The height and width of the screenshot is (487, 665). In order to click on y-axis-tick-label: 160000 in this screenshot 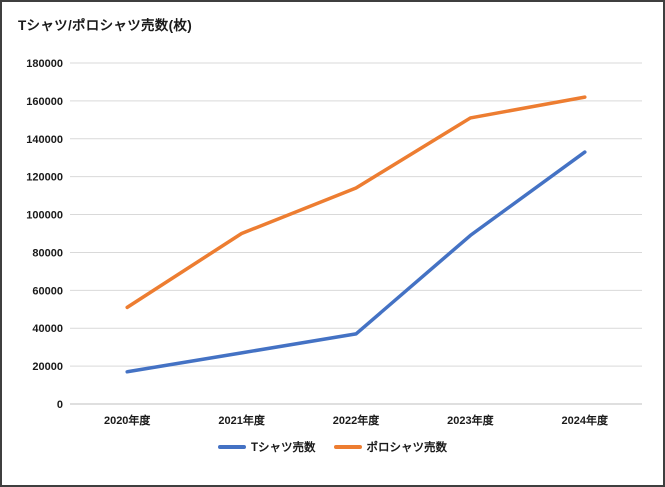, I will do `click(44, 102)`.